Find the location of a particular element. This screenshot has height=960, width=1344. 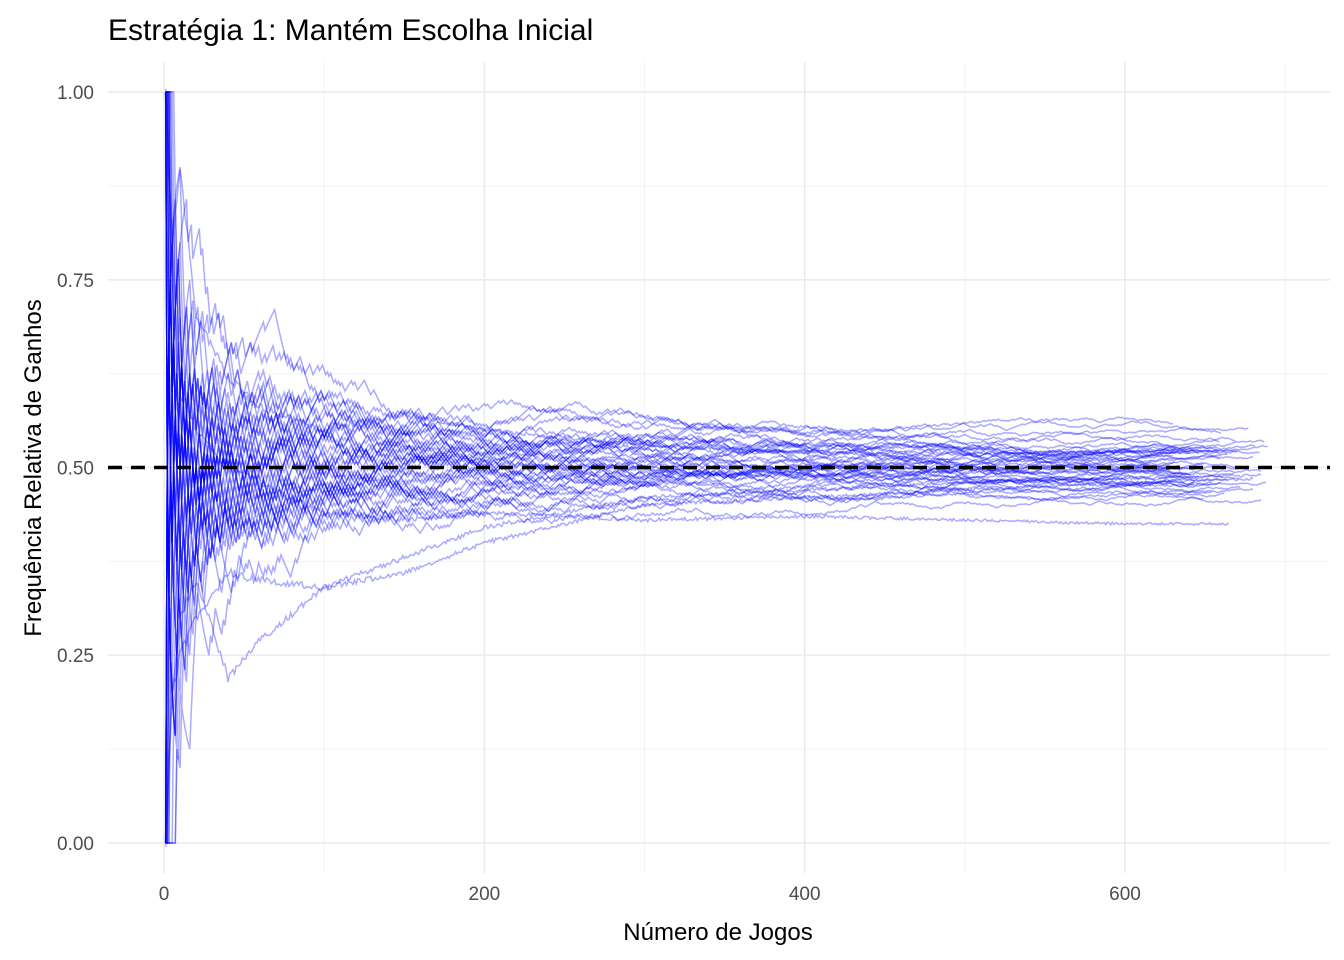

x-tick-label: 200 is located at coordinates (485, 894).